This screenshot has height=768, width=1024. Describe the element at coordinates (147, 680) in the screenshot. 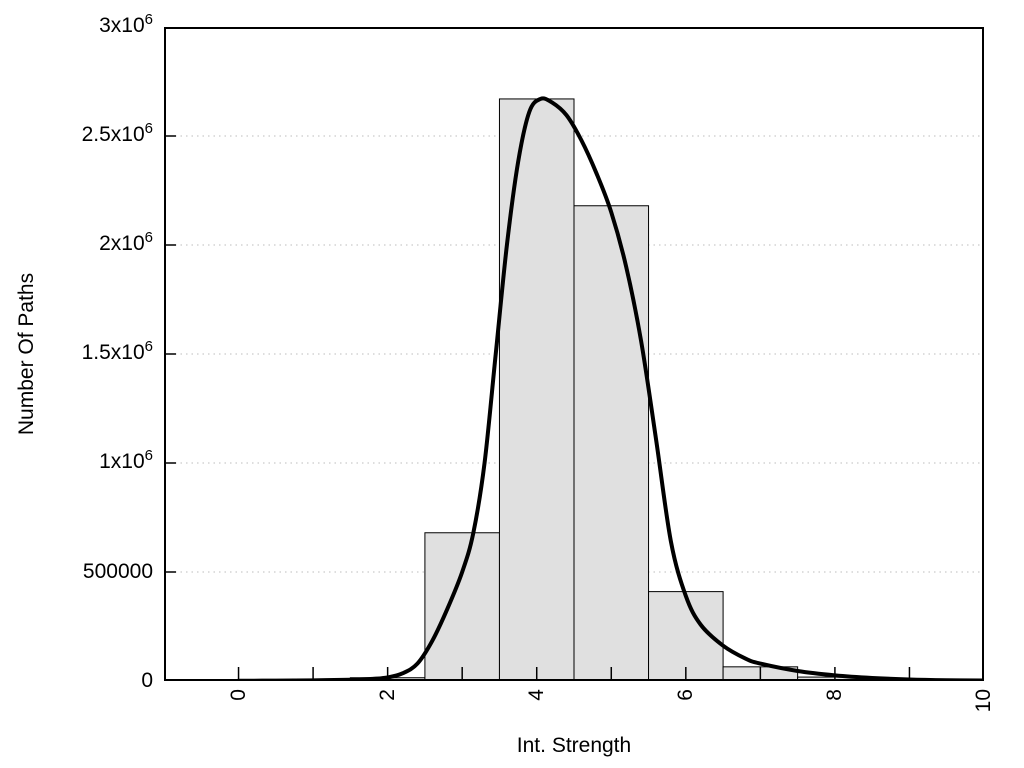

I see `y-tick-label: 0` at that location.